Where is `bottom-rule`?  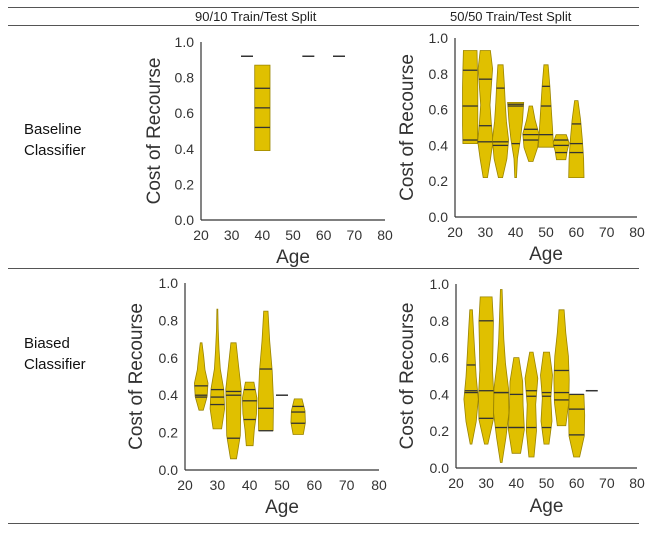
bottom-rule is located at coordinates (323, 523).